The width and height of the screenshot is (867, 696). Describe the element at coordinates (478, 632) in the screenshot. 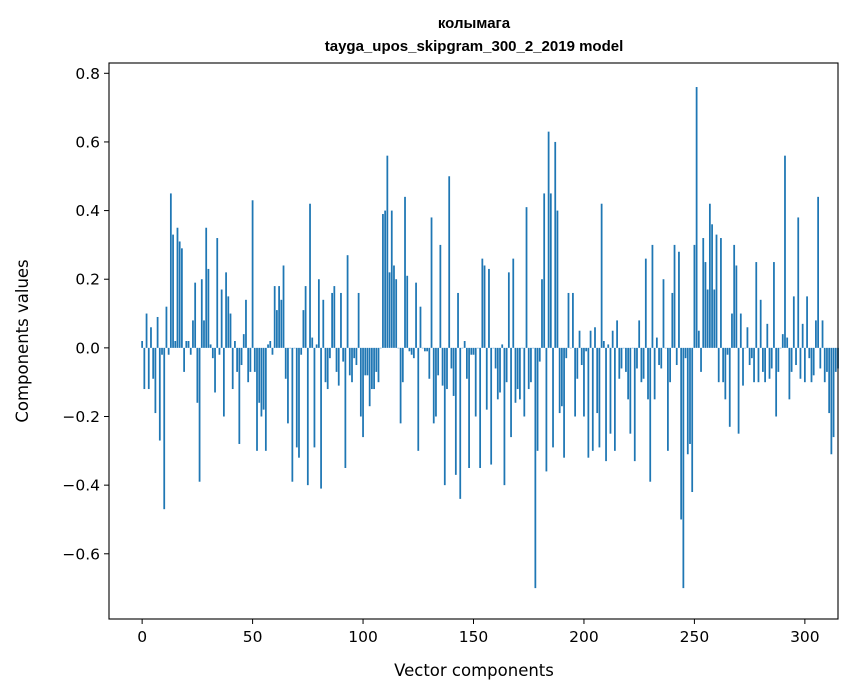

I see `x-axis-ticks: 0 50 100 150 200 250 300` at that location.